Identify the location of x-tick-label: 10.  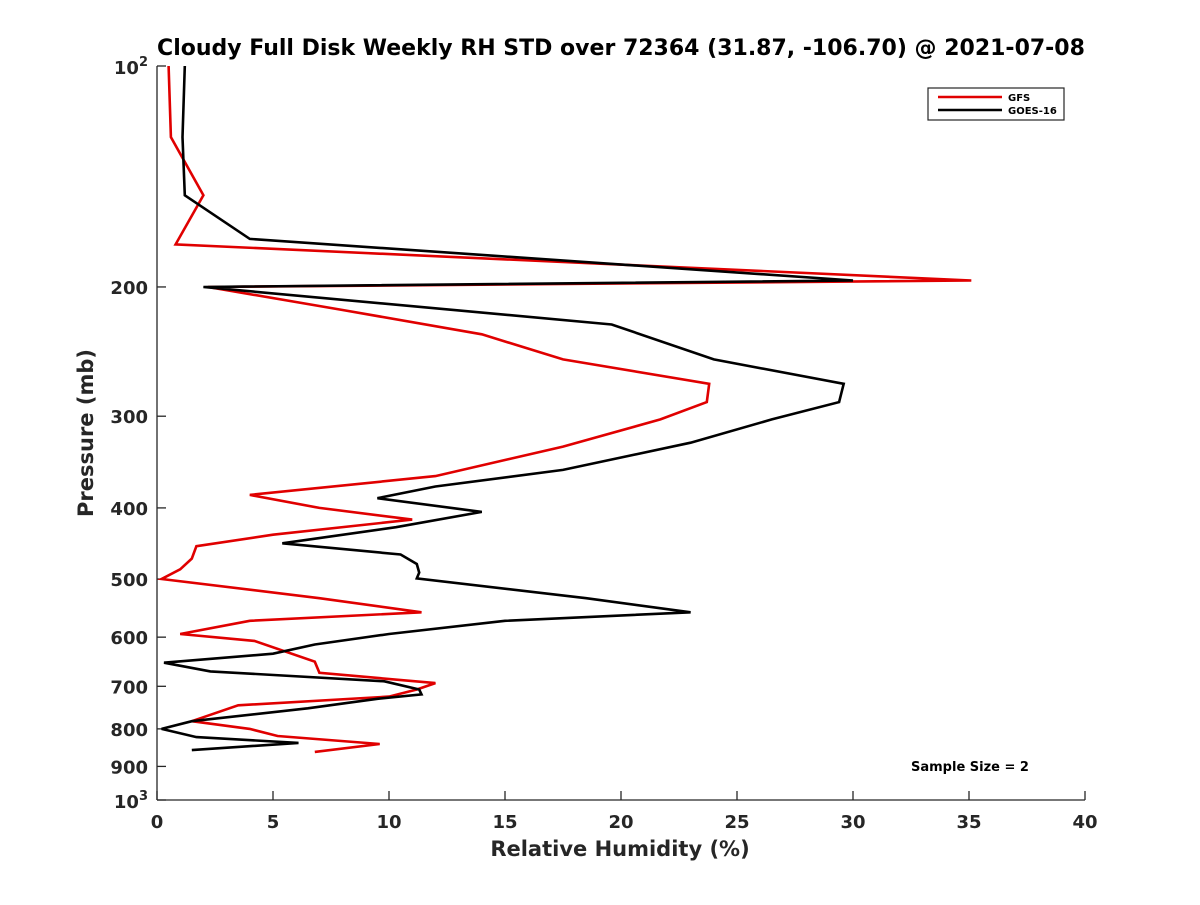
(388, 822).